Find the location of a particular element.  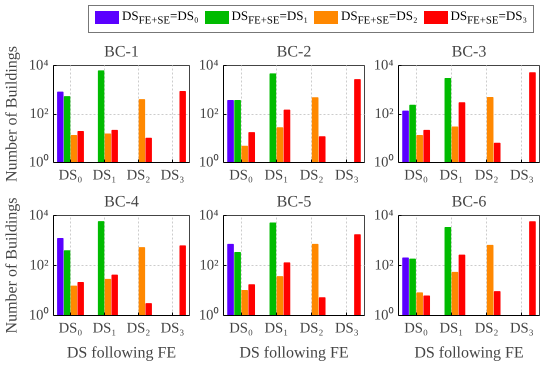

chart-title: BC-5 is located at coordinates (294, 202).